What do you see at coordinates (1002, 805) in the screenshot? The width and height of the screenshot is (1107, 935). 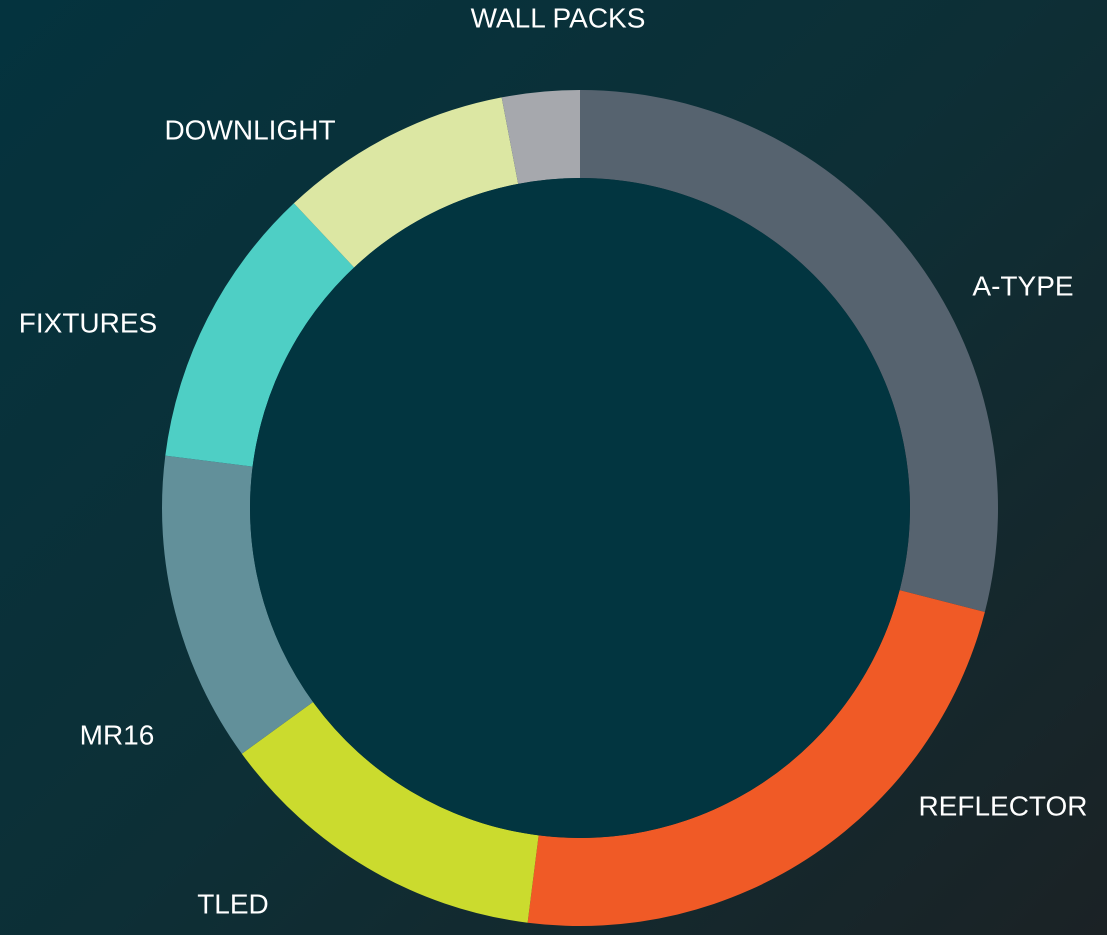 I see `slice-label: REFLECTOR` at bounding box center [1002, 805].